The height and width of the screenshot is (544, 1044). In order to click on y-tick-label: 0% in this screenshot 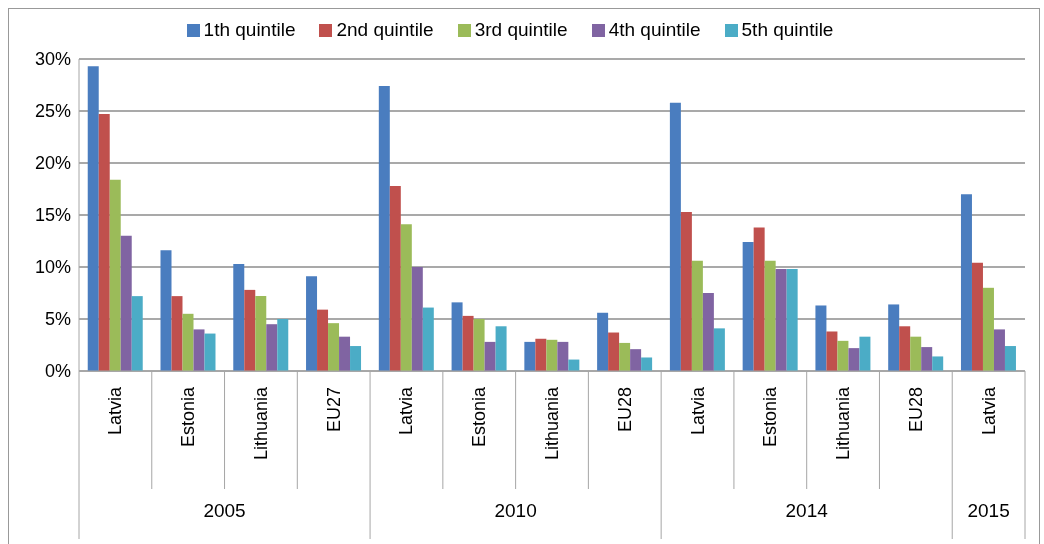, I will do `click(57, 371)`.